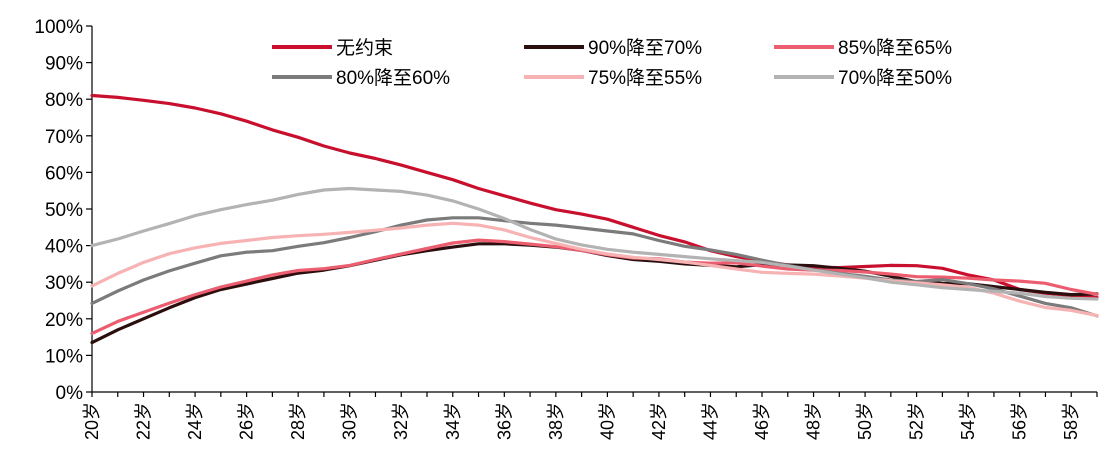  Describe the element at coordinates (64, 210) in the screenshot. I see `y-tick-label: 50%` at that location.